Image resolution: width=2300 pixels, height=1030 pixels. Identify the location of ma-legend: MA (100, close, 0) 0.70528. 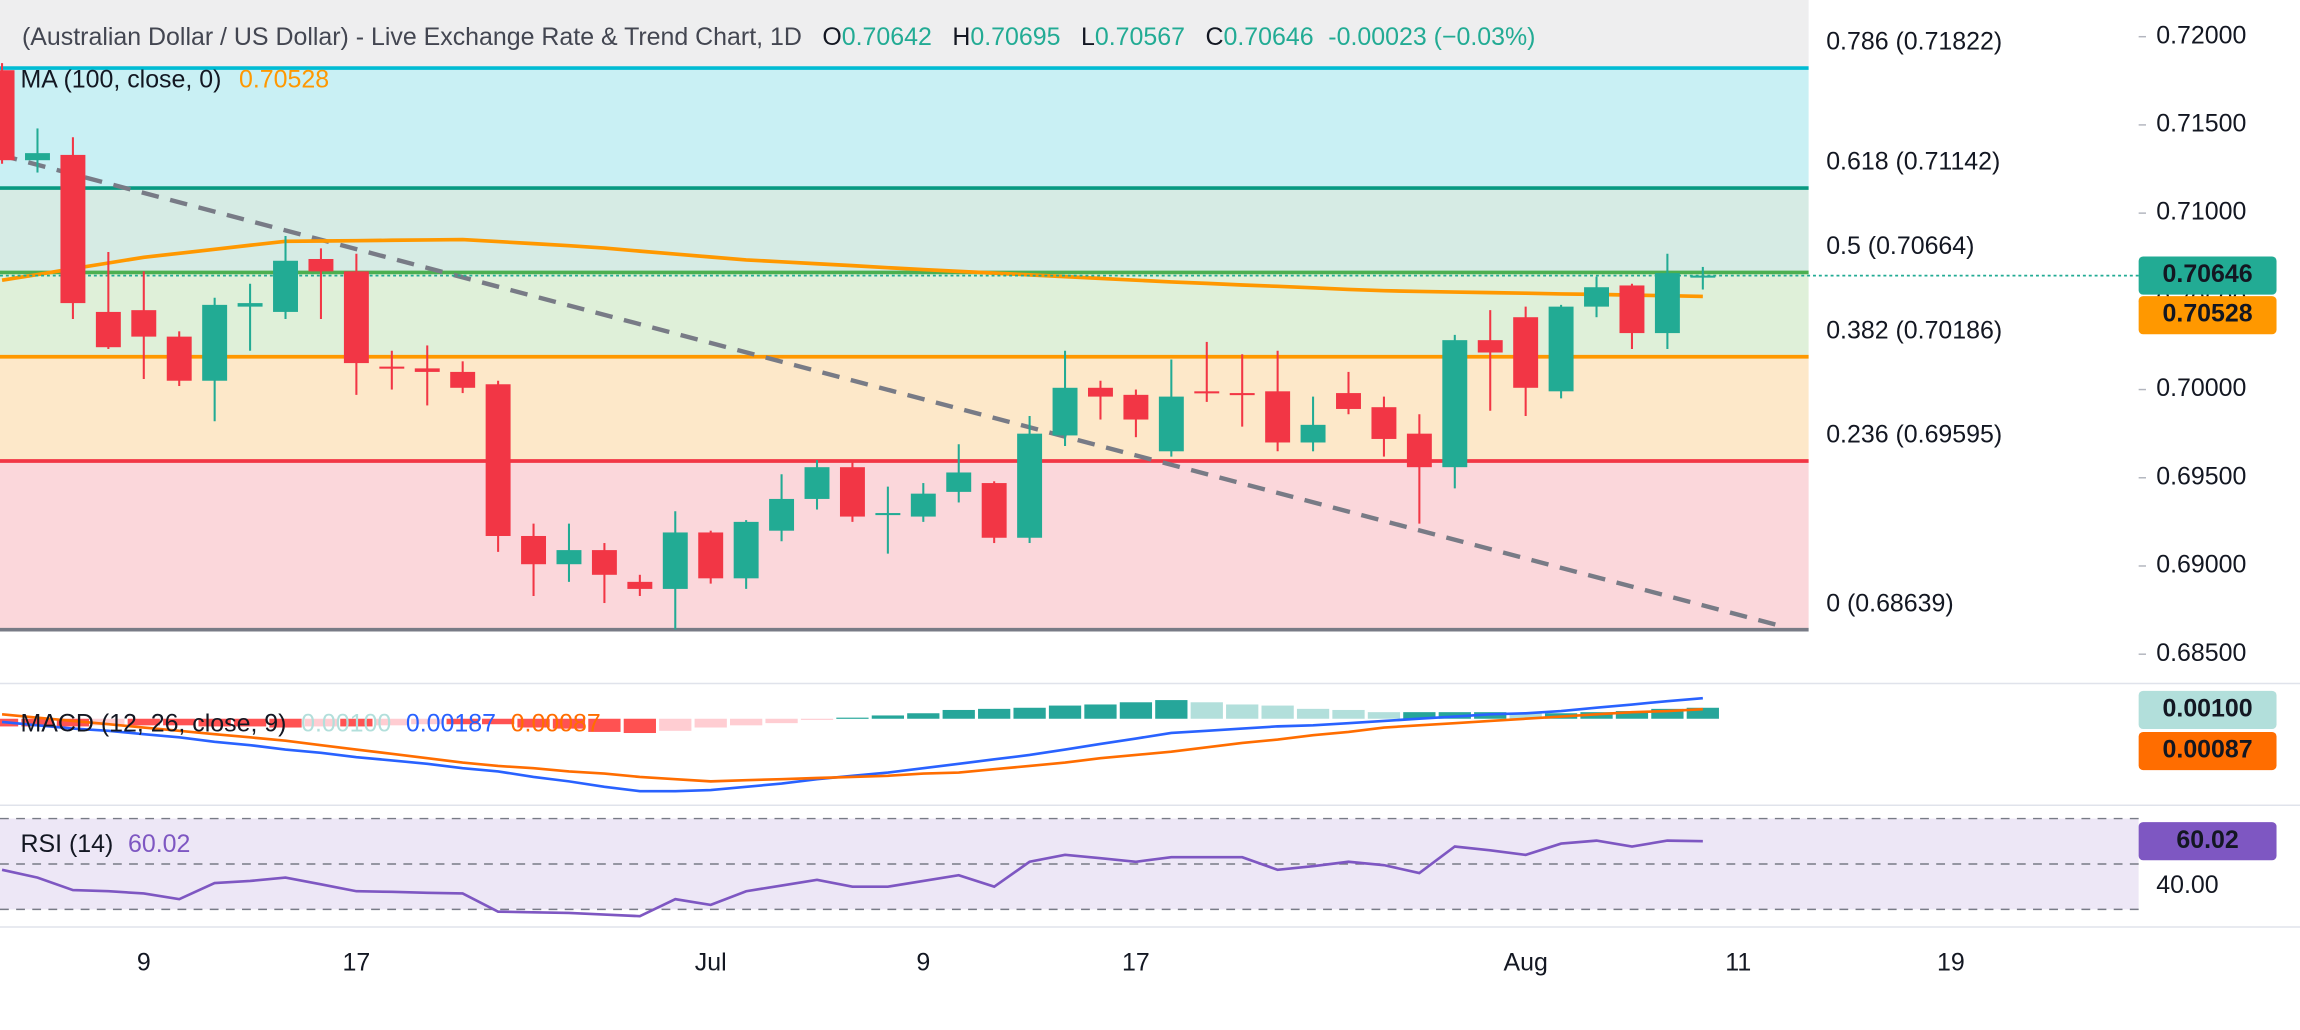
(175, 79).